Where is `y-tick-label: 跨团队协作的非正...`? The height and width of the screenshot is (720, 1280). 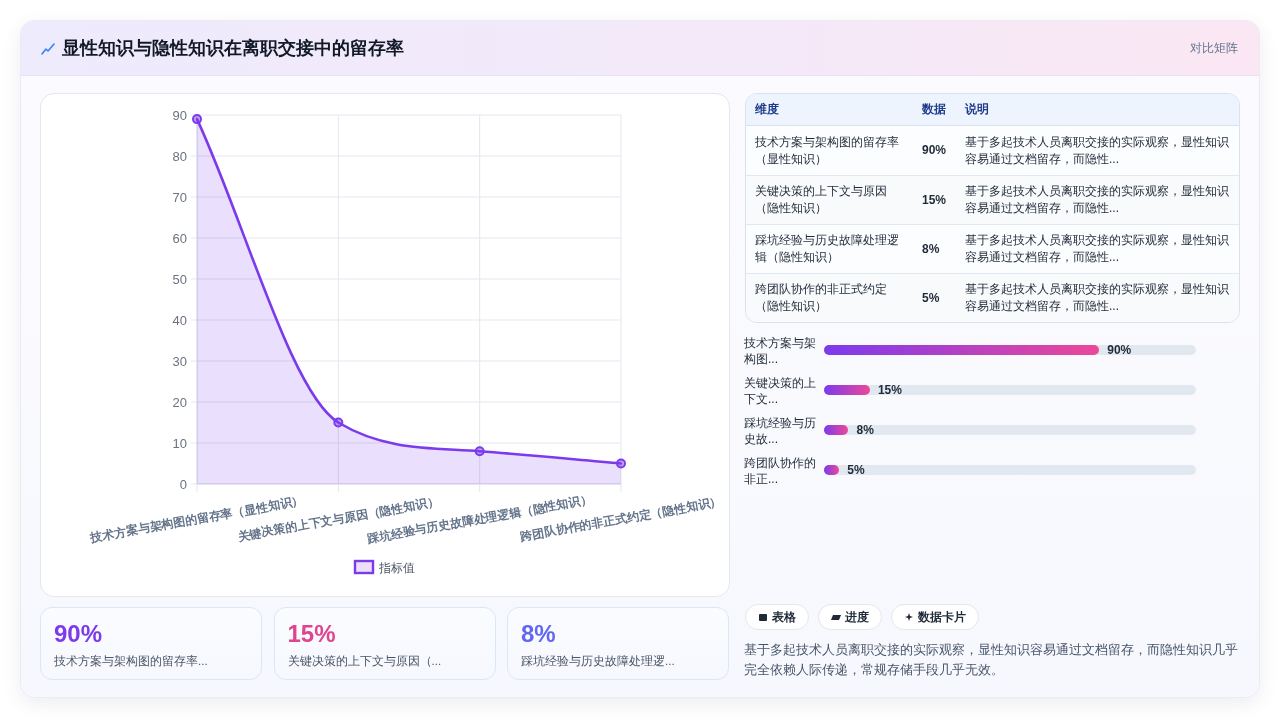
y-tick-label: 跨团队协作的非正... is located at coordinates (780, 471).